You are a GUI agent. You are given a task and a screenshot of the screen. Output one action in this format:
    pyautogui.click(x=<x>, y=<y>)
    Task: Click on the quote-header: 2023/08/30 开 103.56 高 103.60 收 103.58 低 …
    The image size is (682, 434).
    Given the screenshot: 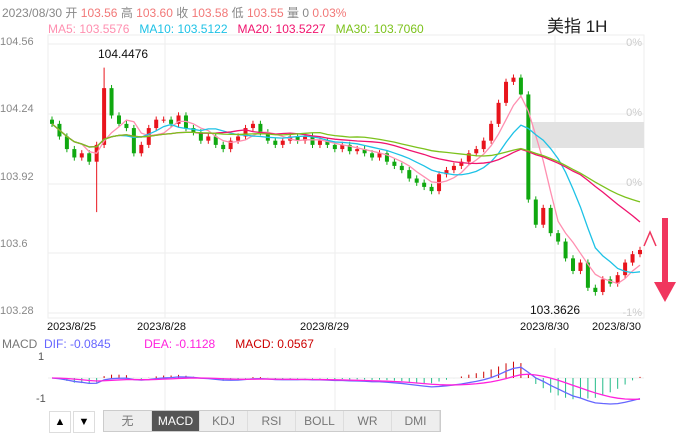 What is the action you would take?
    pyautogui.click(x=174, y=12)
    